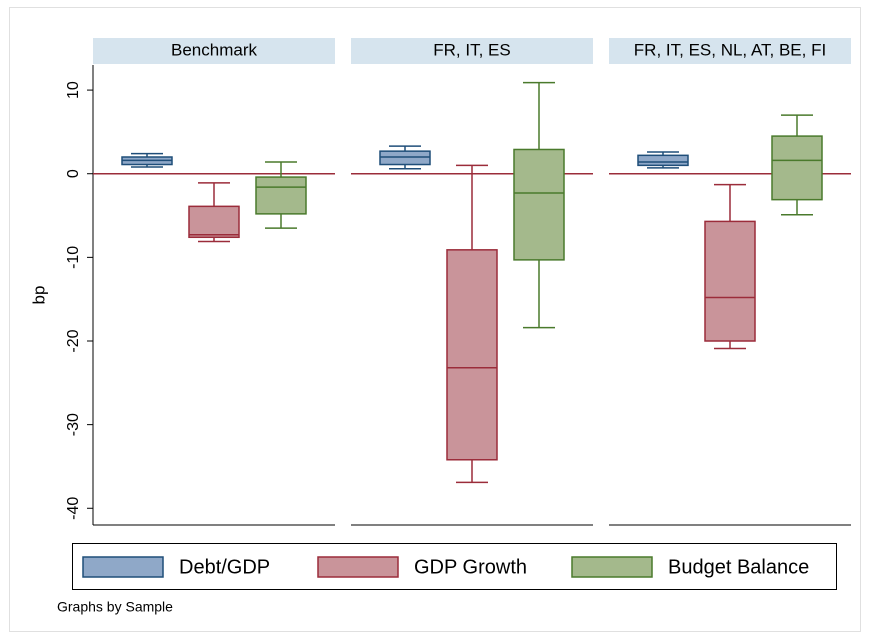  I want to click on panel-title: FR, IT, ES, so click(471, 49).